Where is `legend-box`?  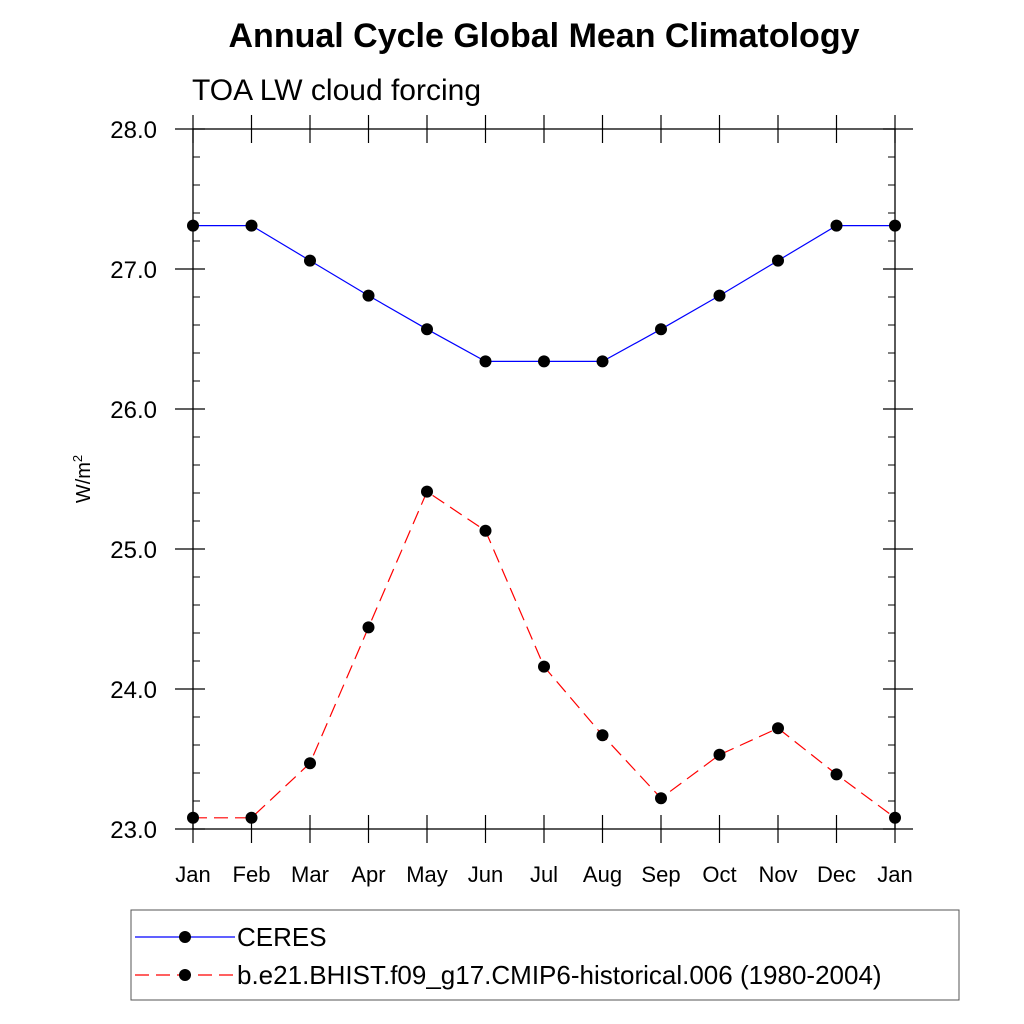
legend-box is located at coordinates (545, 955).